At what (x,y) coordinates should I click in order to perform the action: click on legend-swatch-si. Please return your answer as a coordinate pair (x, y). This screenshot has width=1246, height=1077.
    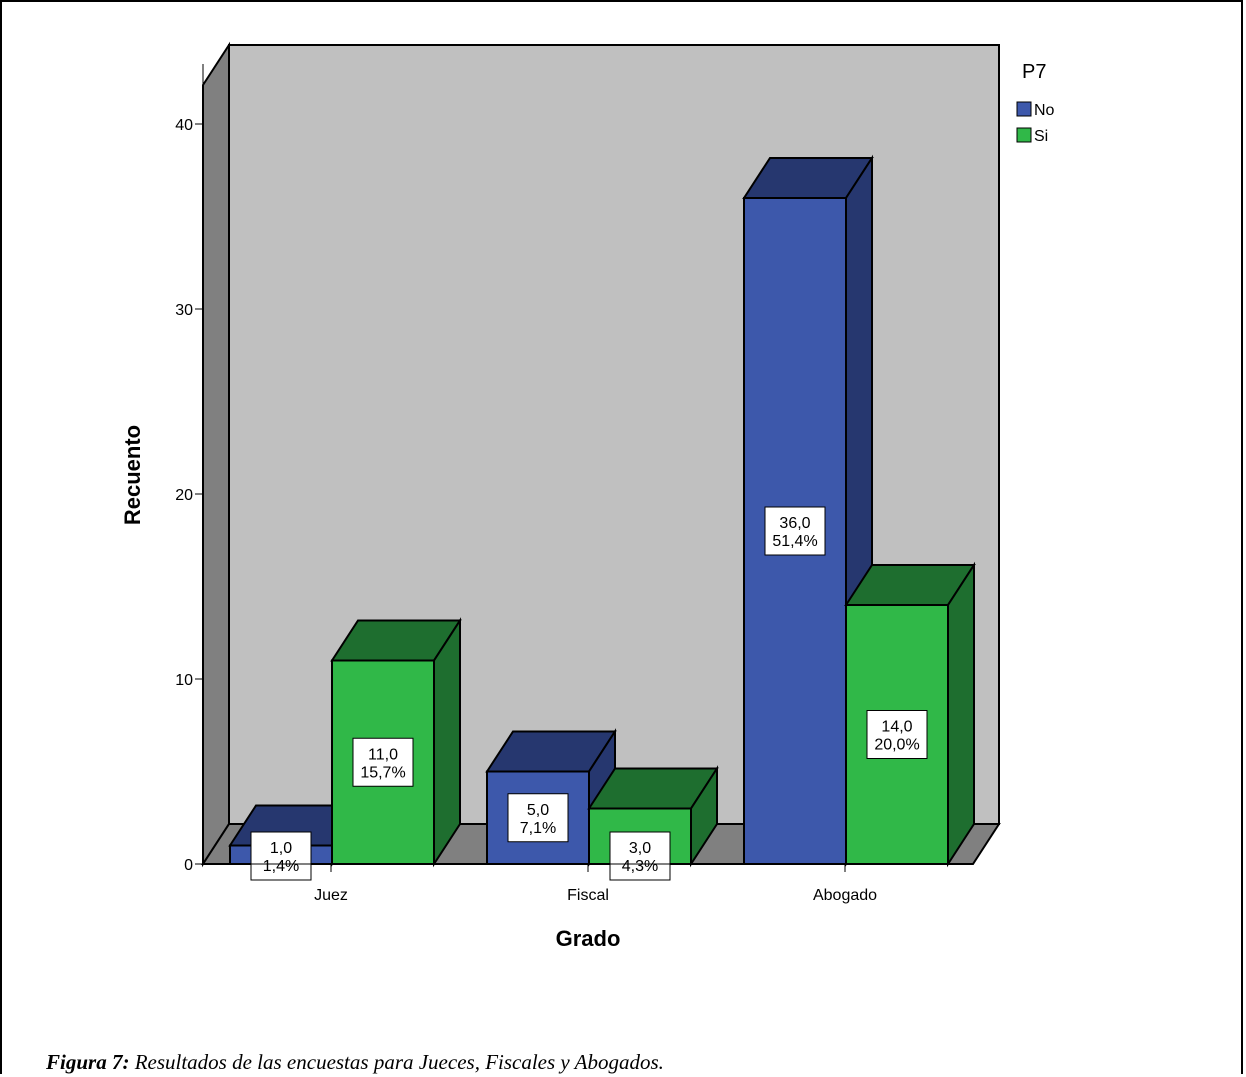
    Looking at the image, I should click on (1024, 135).